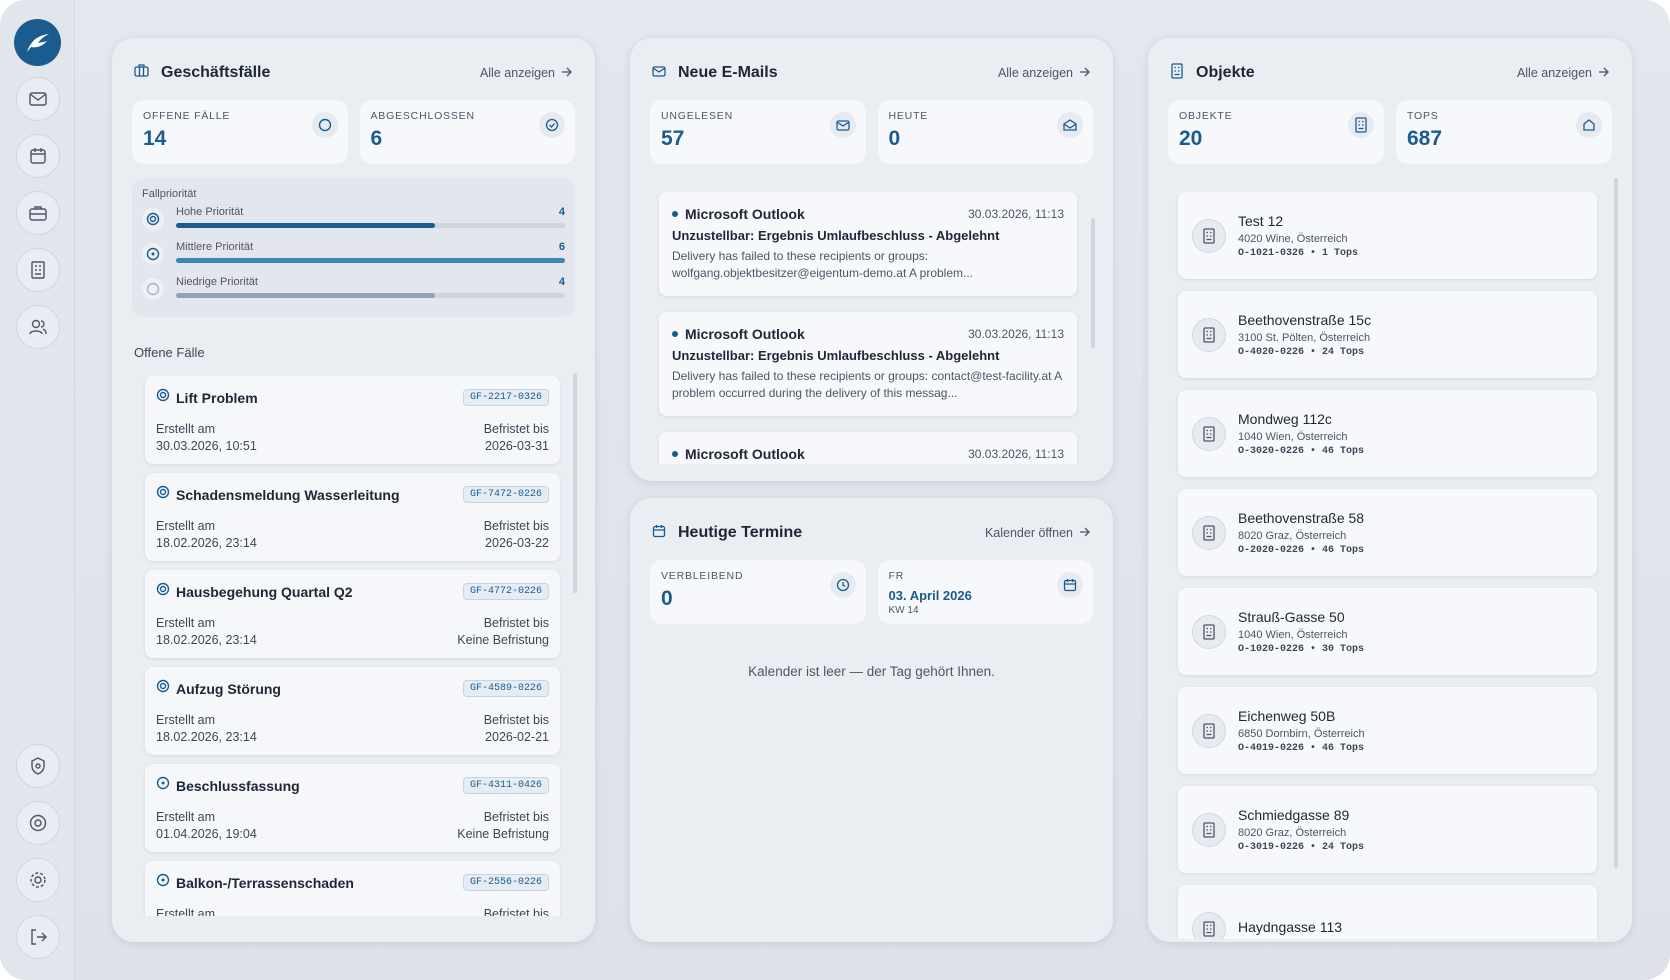 The width and height of the screenshot is (1670, 980). Describe the element at coordinates (352, 591) in the screenshot. I see `case-top: Hausbegehung Quartal Q2 GF-4772-0226` at that location.